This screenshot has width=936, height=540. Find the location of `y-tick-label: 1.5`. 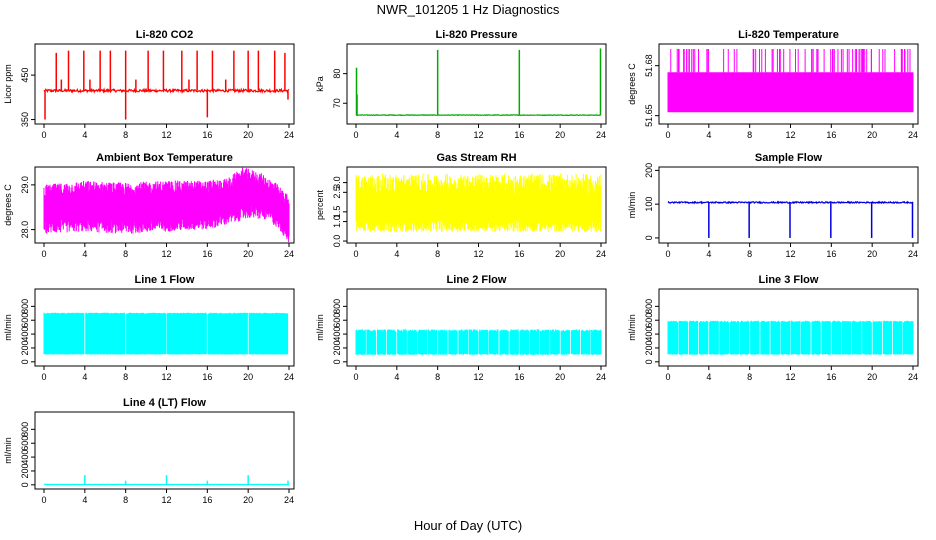

y-tick-label: 1.5 is located at coordinates (337, 212).